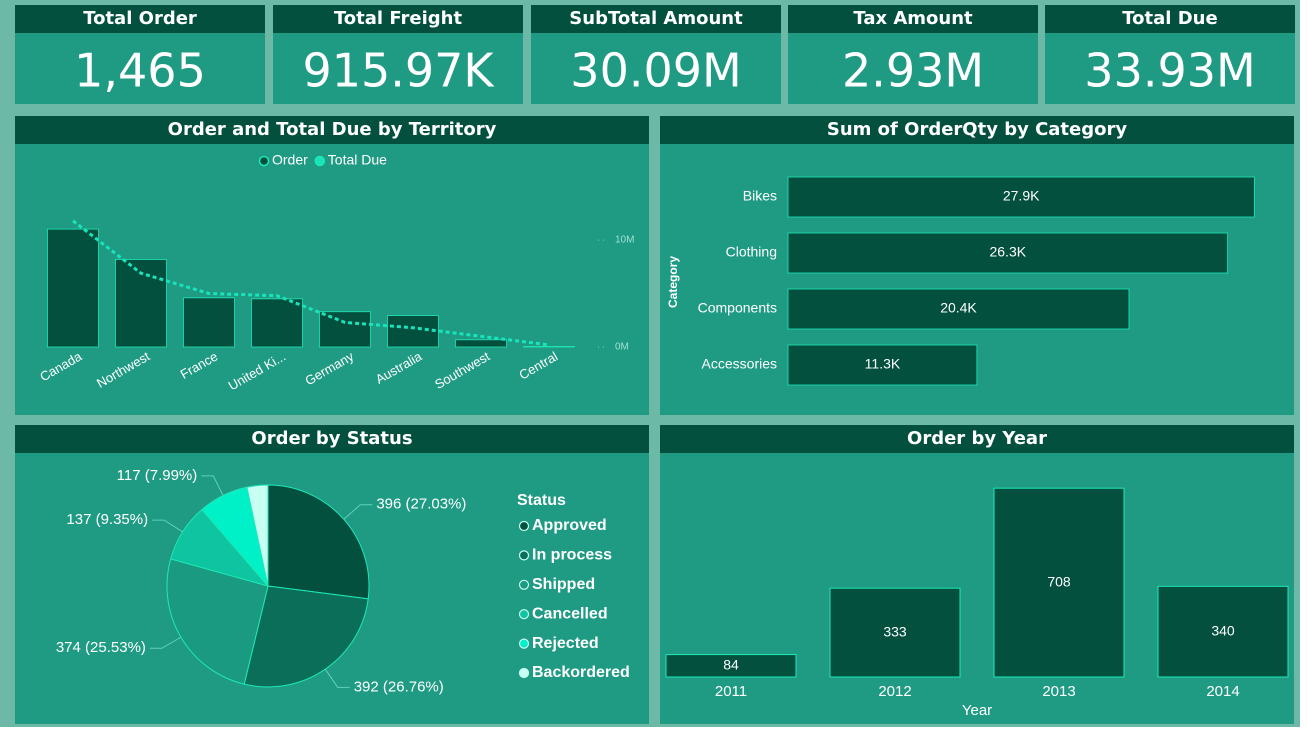  I want to click on kpi-value: 915.97K, so click(398, 71).